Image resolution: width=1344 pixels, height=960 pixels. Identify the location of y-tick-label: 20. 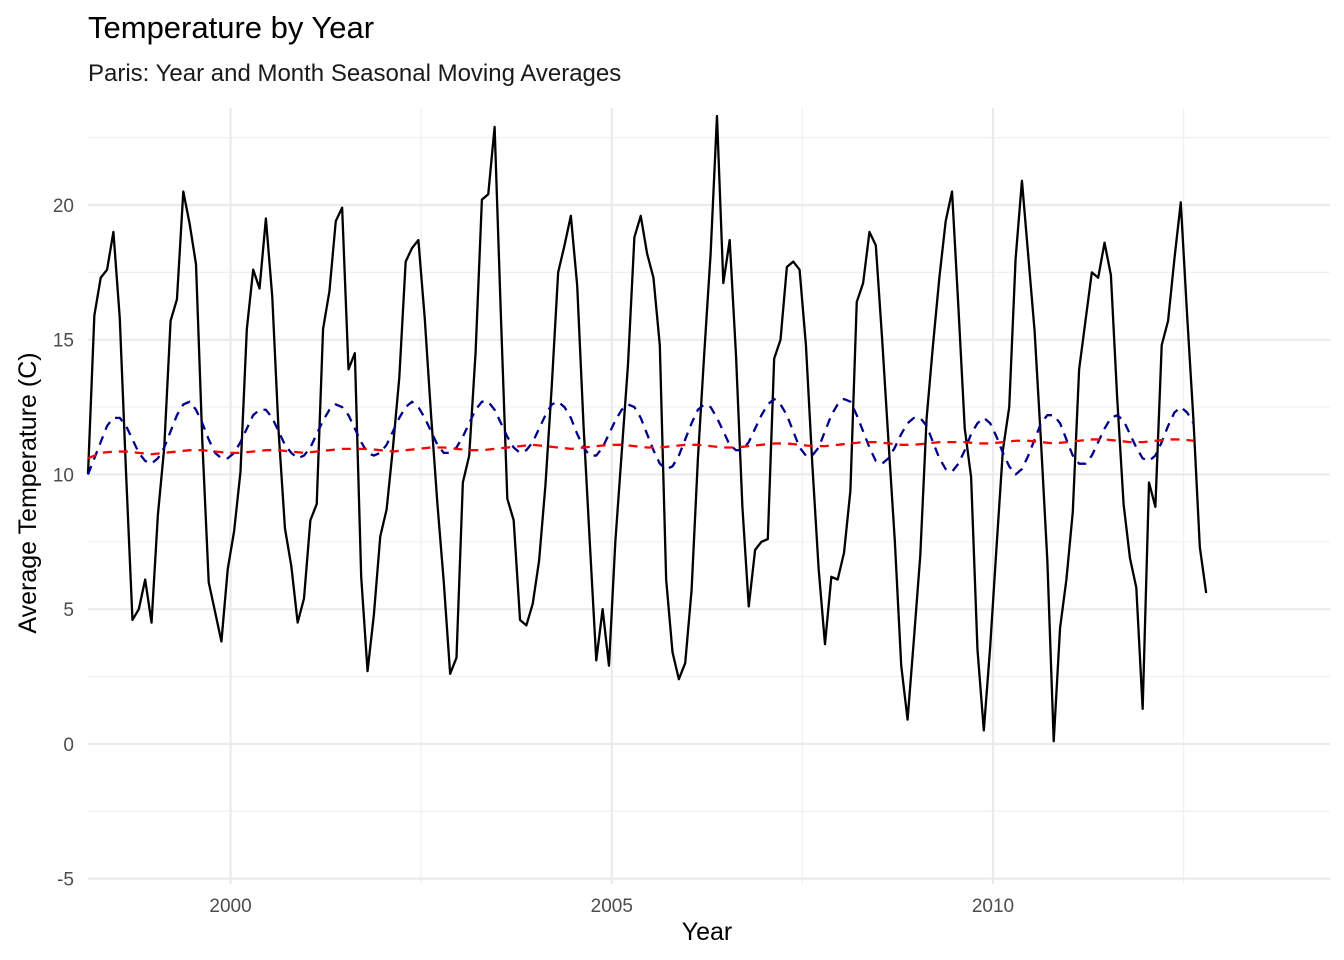
(63, 206).